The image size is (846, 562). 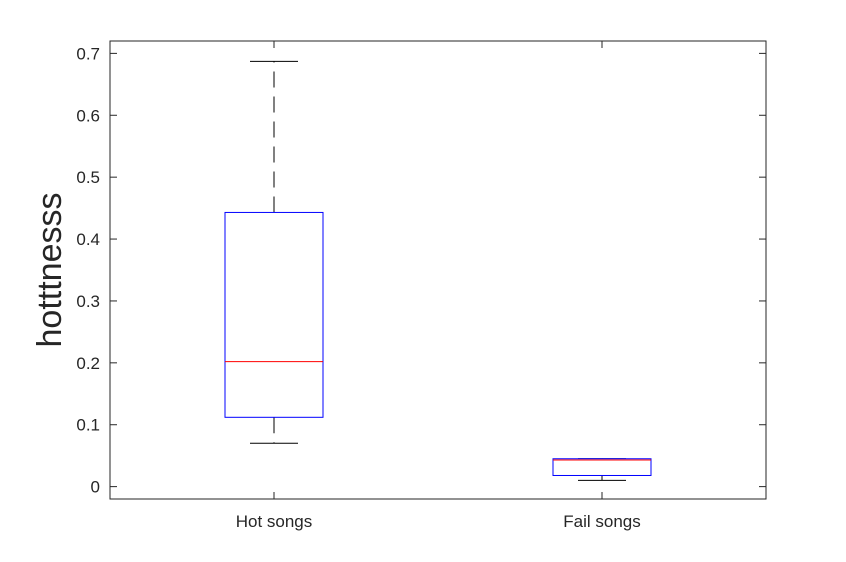 I want to click on y-tick-label: 0.1, so click(x=88, y=425).